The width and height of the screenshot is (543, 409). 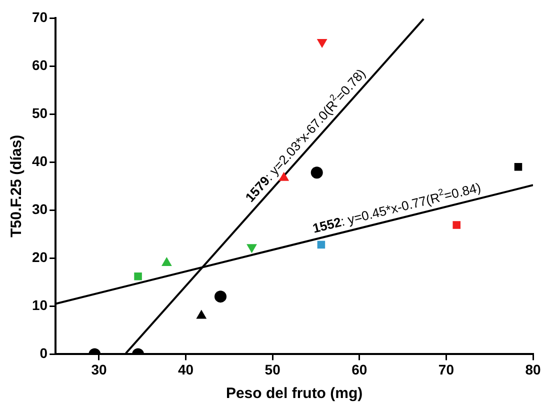 I want to click on y-tick-label: 70, so click(x=40, y=16).